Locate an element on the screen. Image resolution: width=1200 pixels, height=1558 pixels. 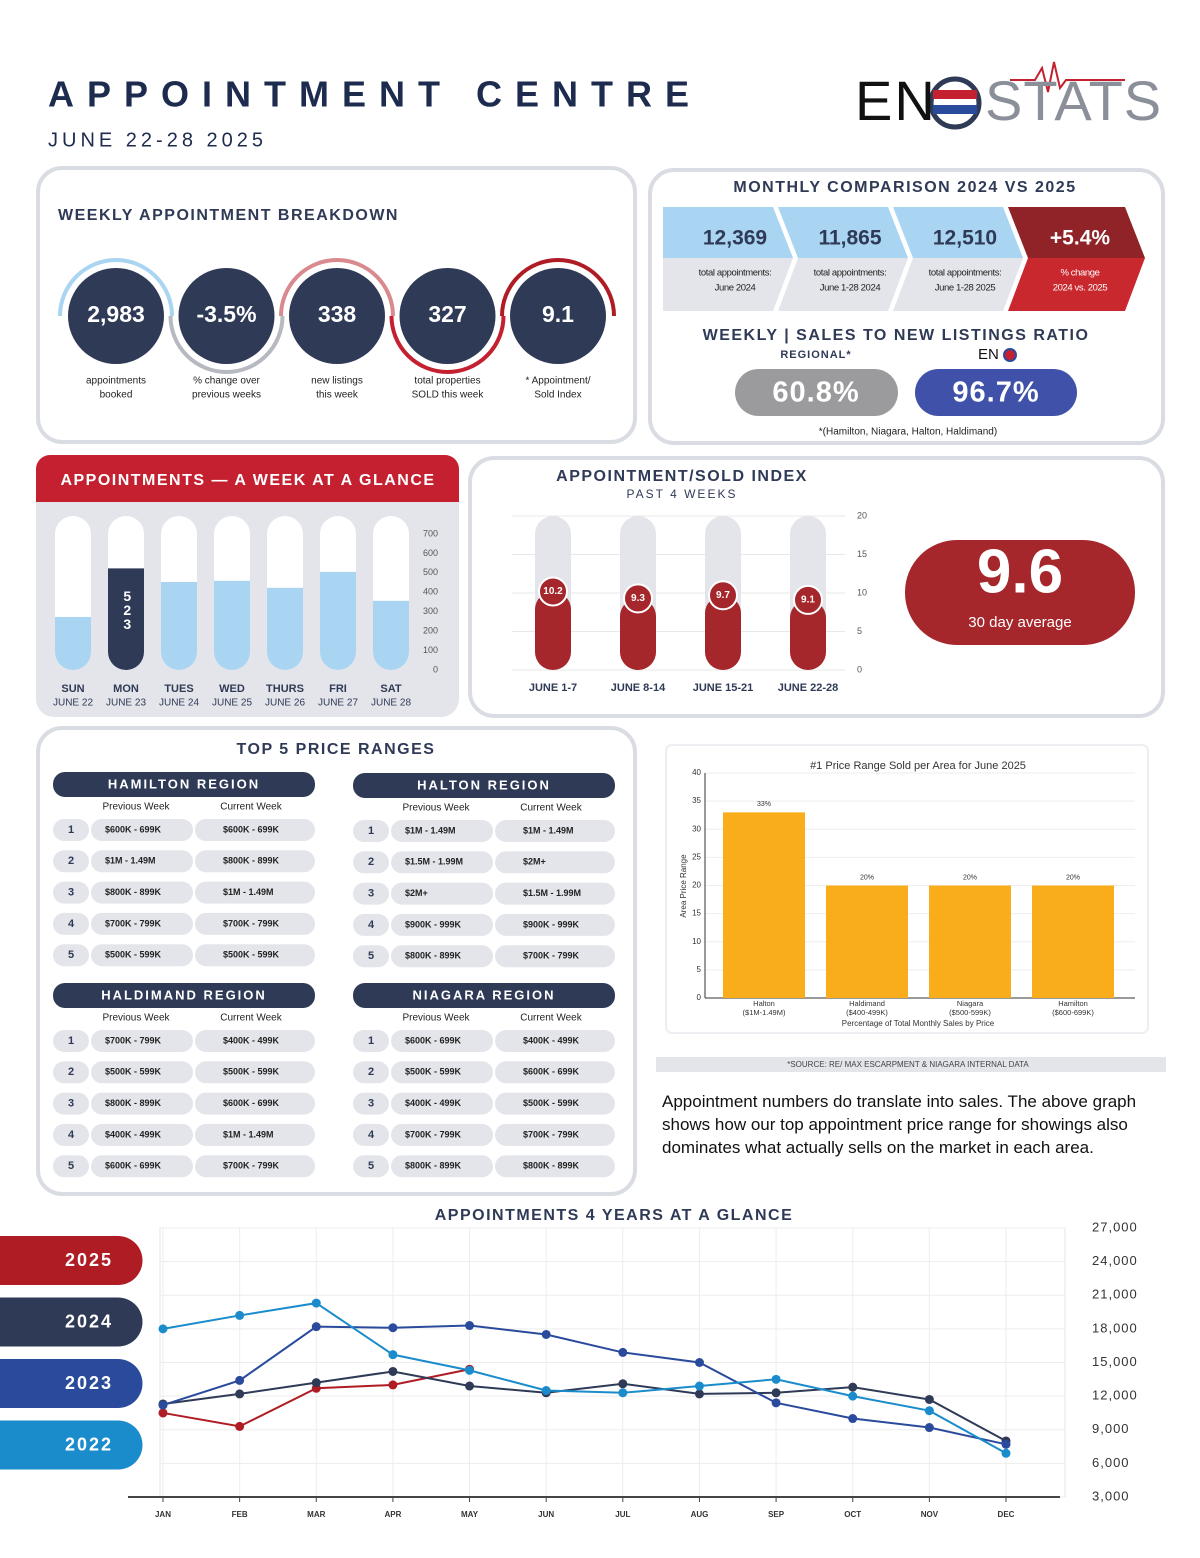
comparison-label: June 2024 is located at coordinates (735, 288).